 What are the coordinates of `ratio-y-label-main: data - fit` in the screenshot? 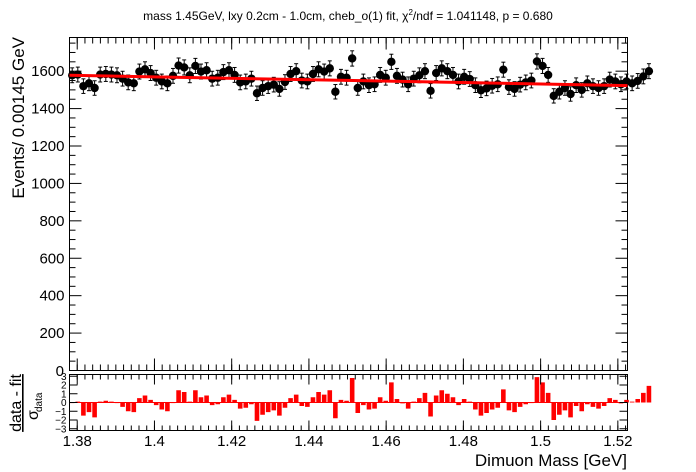 It's located at (16, 403).